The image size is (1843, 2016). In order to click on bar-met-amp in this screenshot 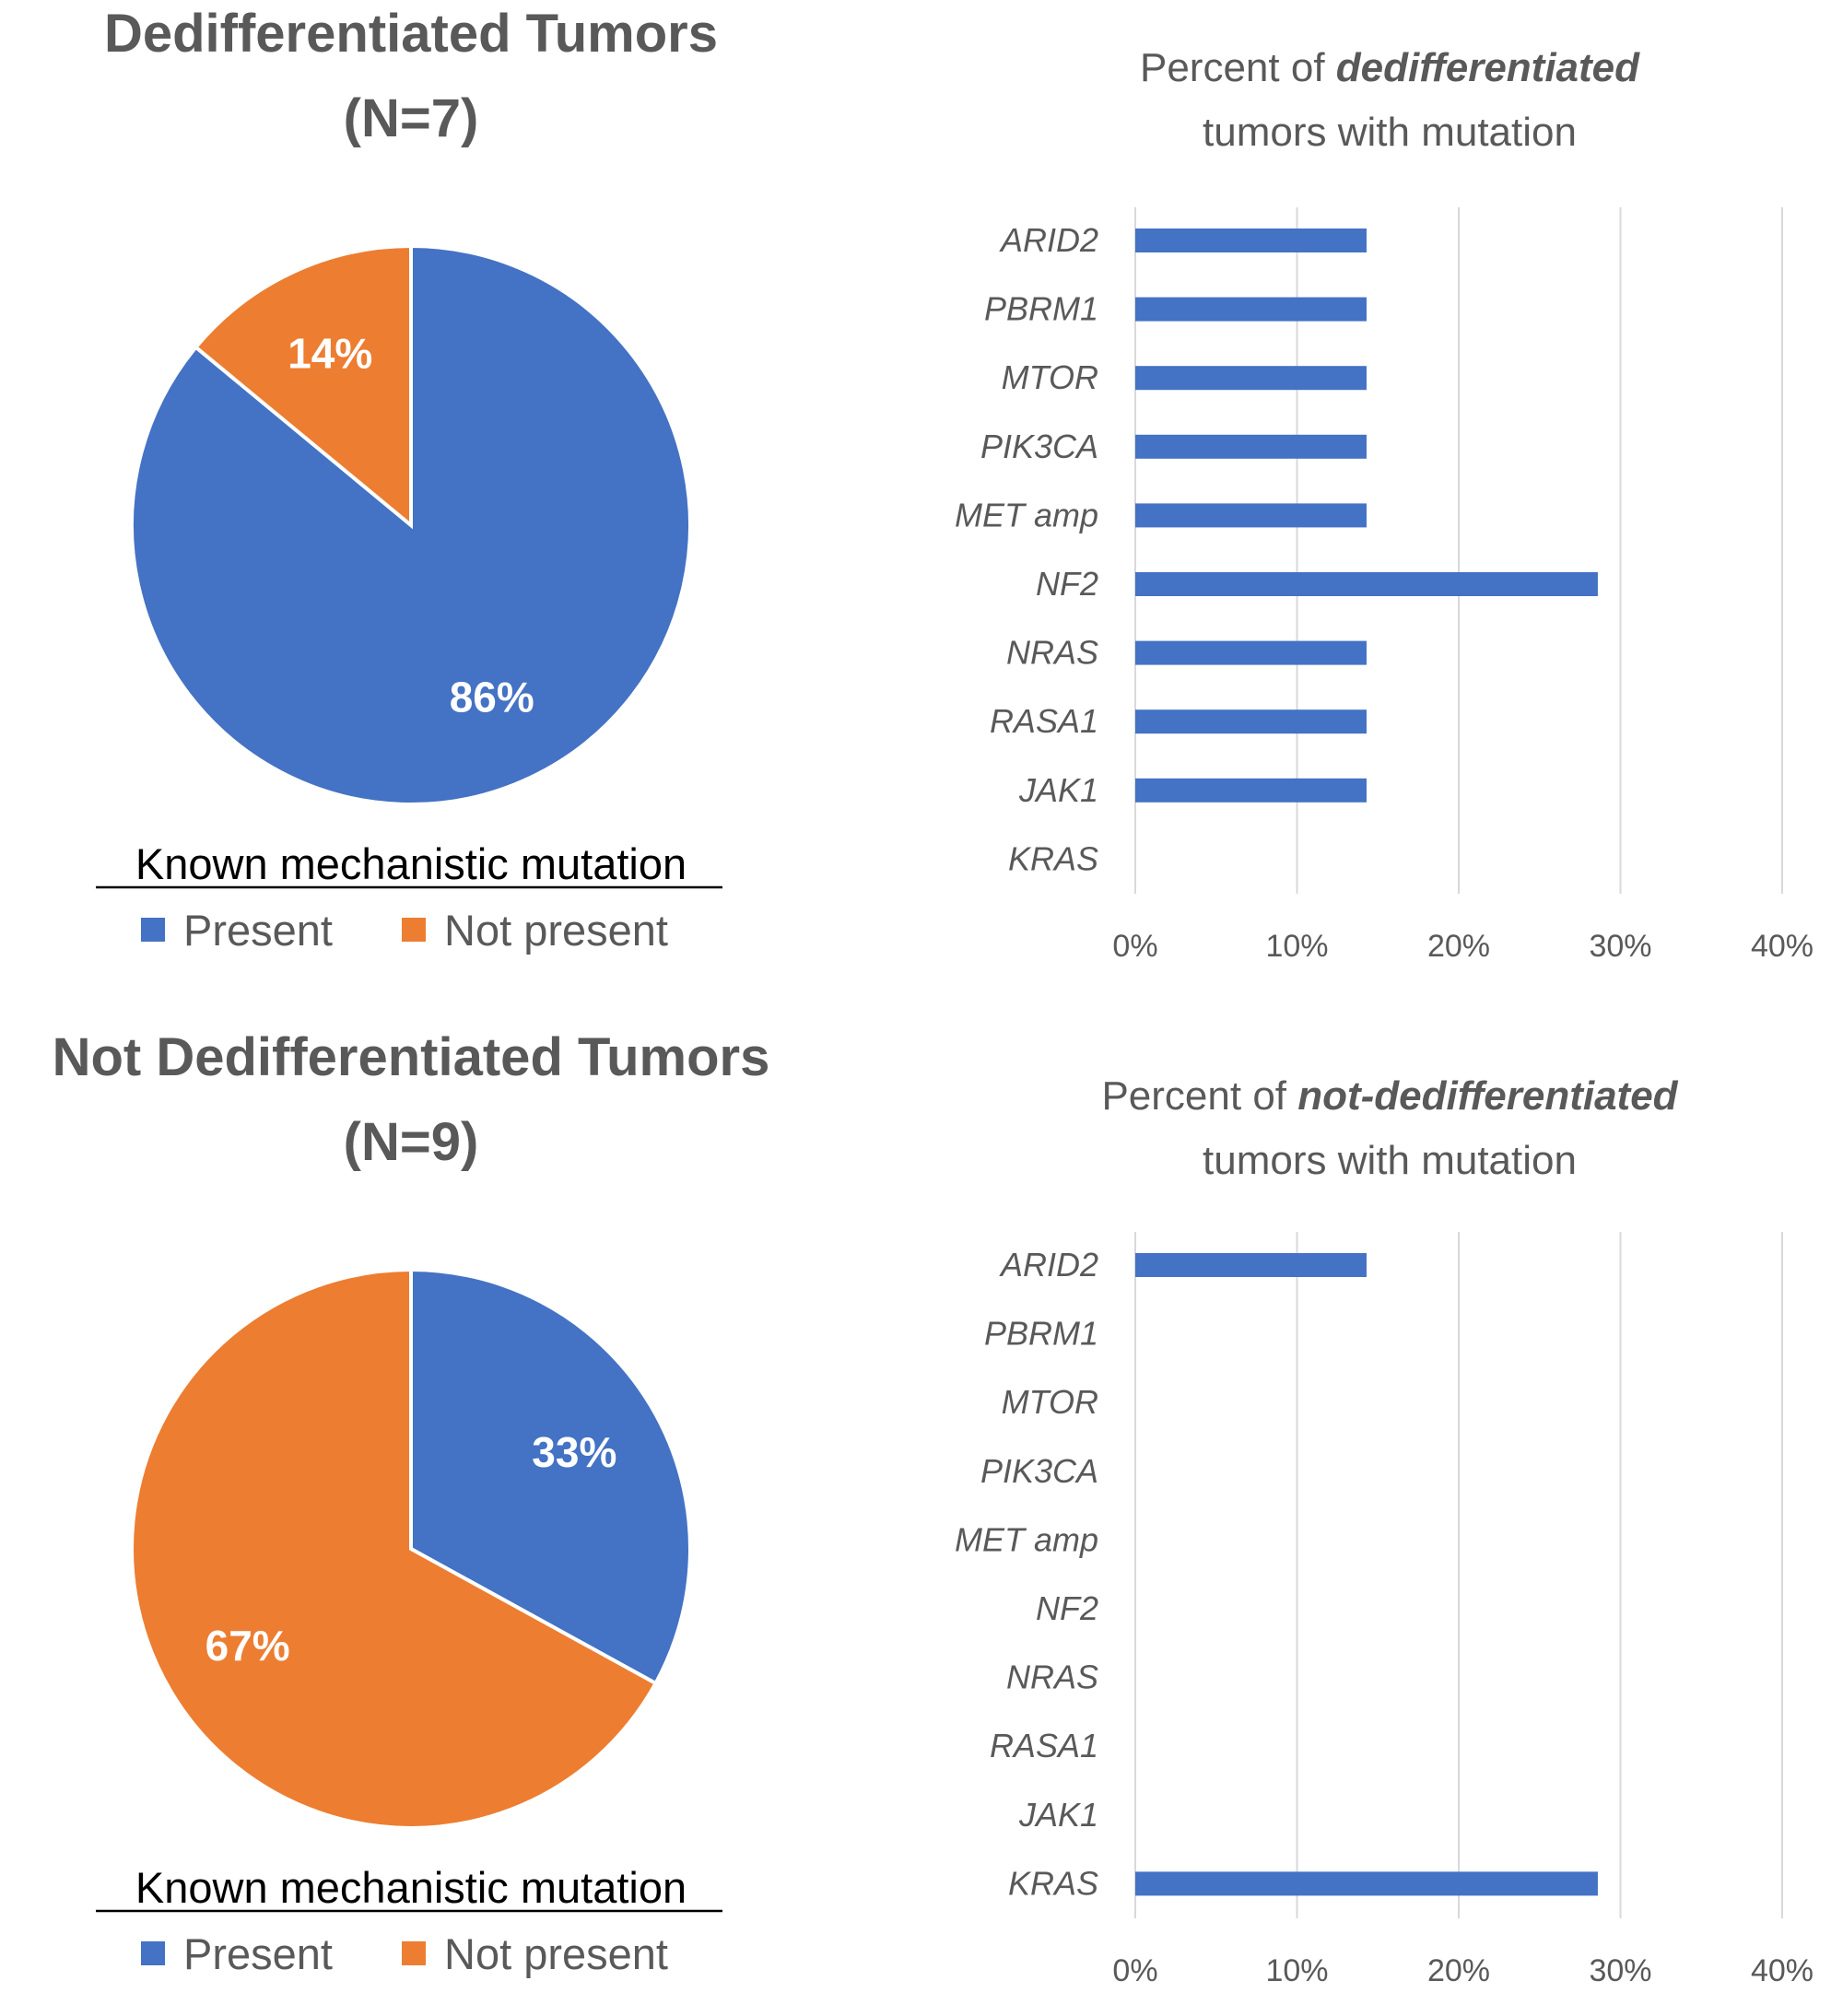, I will do `click(1251, 515)`.